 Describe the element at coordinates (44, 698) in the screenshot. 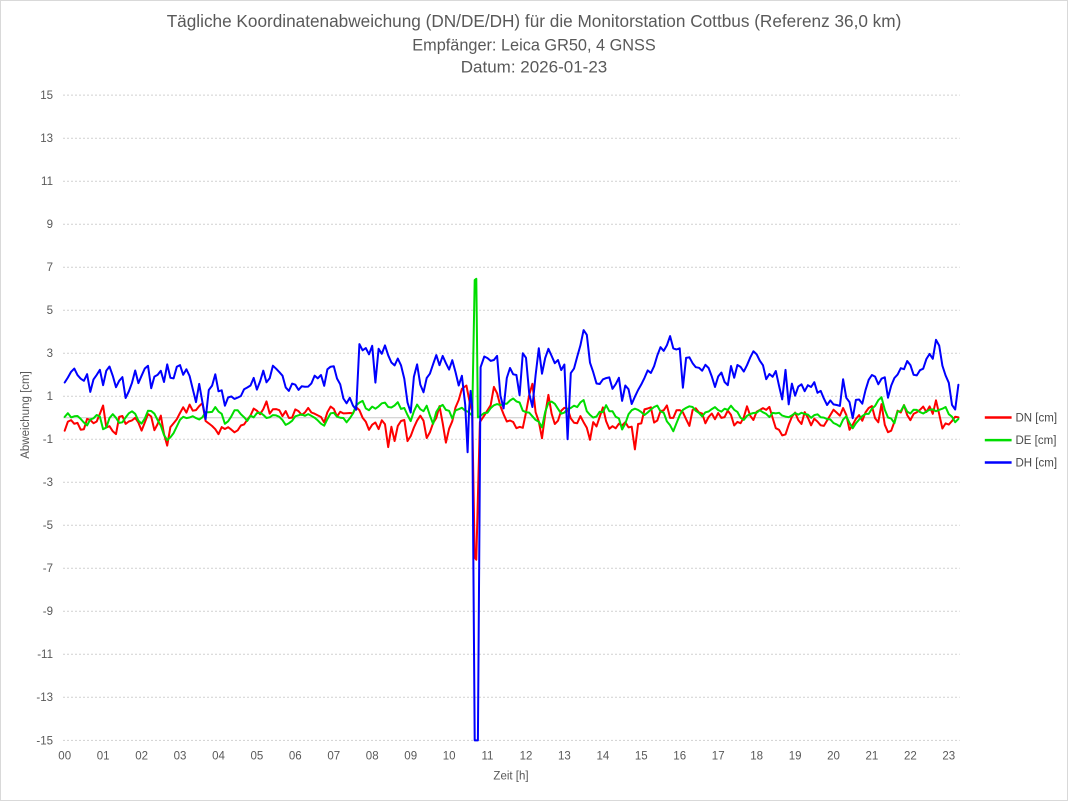

I see `svg-text: -13` at that location.